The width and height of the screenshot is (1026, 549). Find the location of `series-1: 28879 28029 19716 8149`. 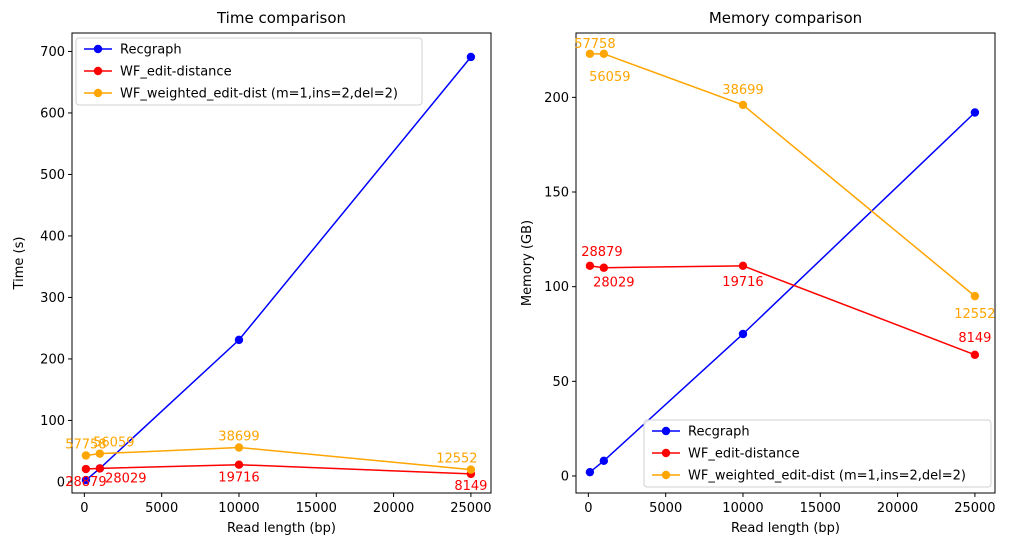

series-1: 28879 28029 19716 8149 is located at coordinates (786, 302).